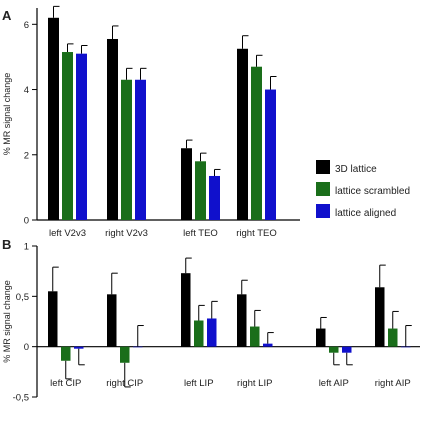 Image resolution: width=425 pixels, height=425 pixels. I want to click on panel-b-left-lip-3d-lattice-bar, so click(186, 310).